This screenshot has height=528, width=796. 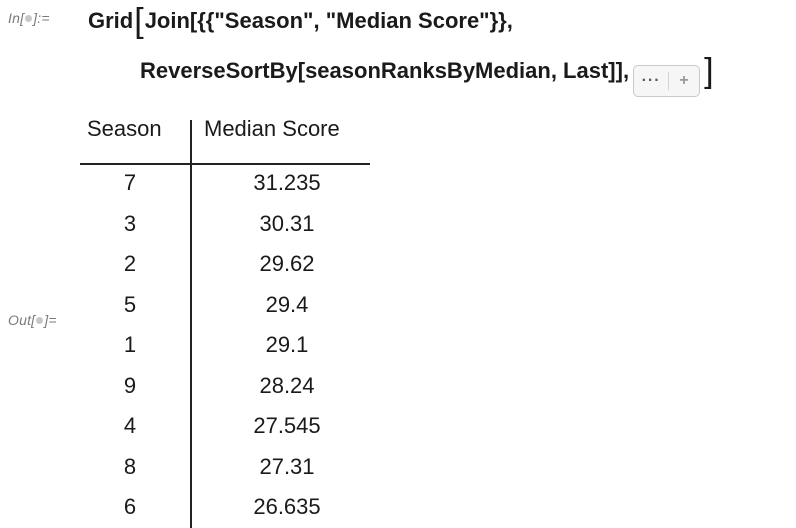 I want to click on table-row: 9 28.24, so click(x=225, y=390).